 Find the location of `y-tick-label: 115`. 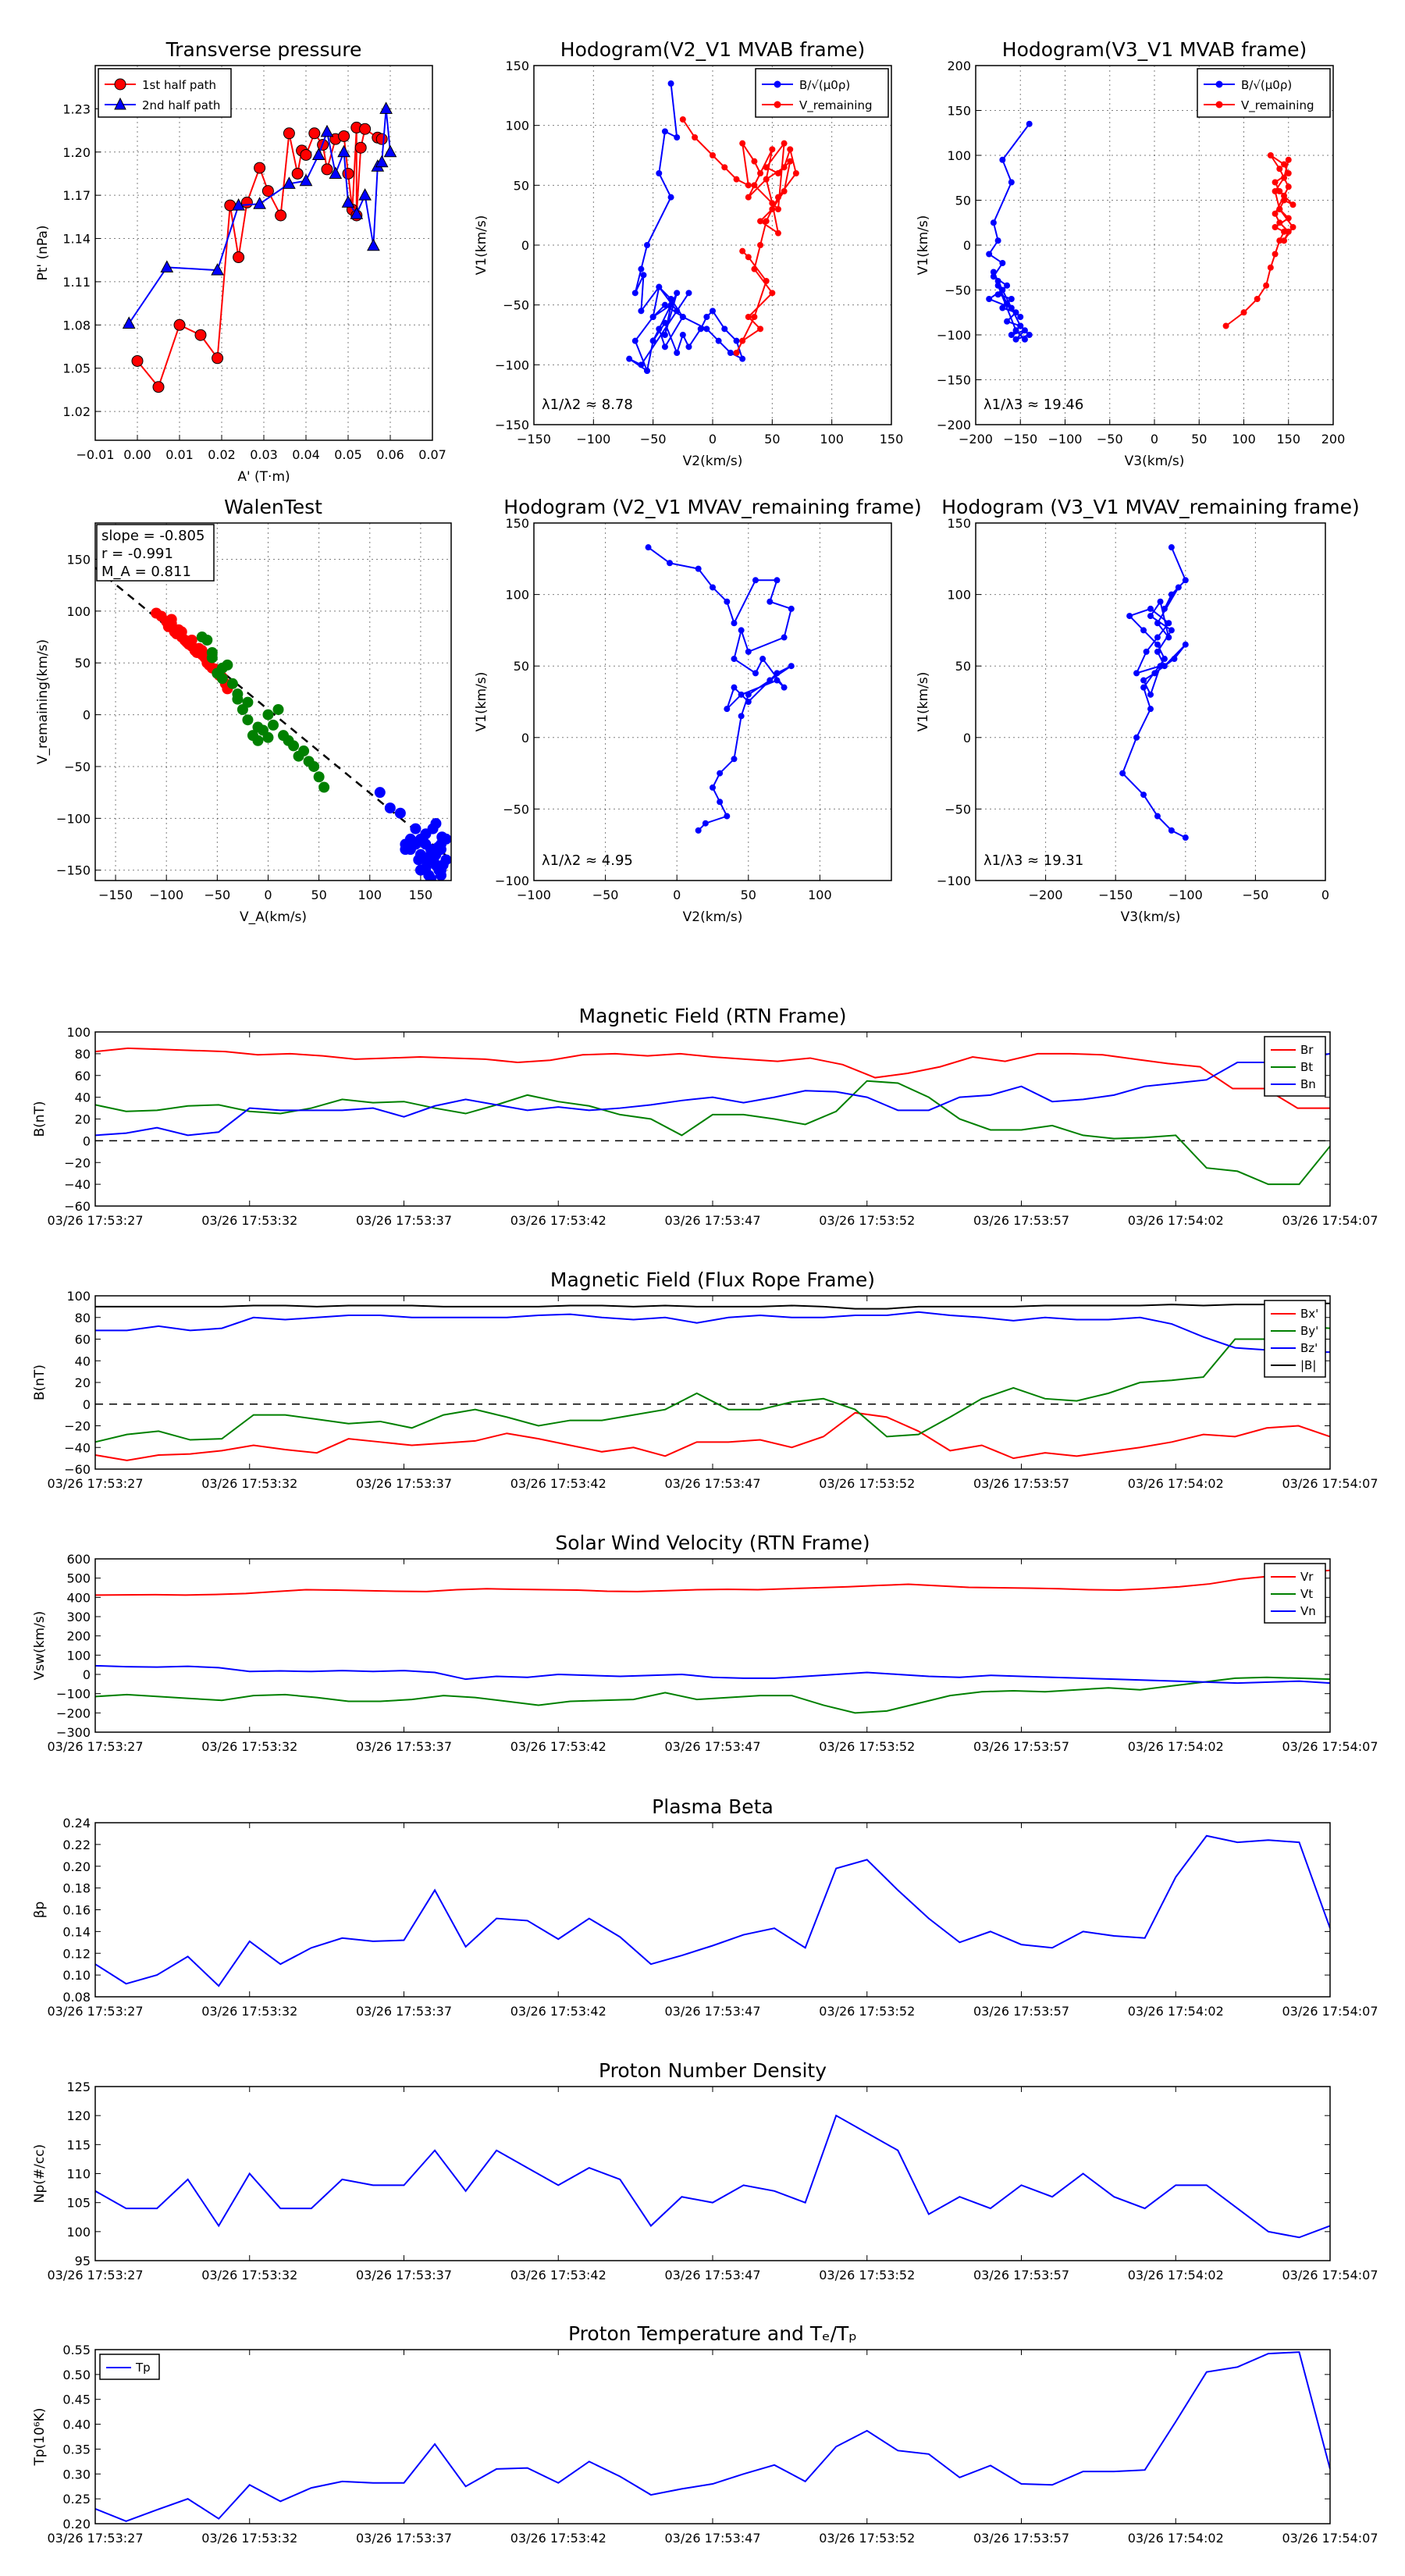

y-tick-label: 115 is located at coordinates (78, 2144).